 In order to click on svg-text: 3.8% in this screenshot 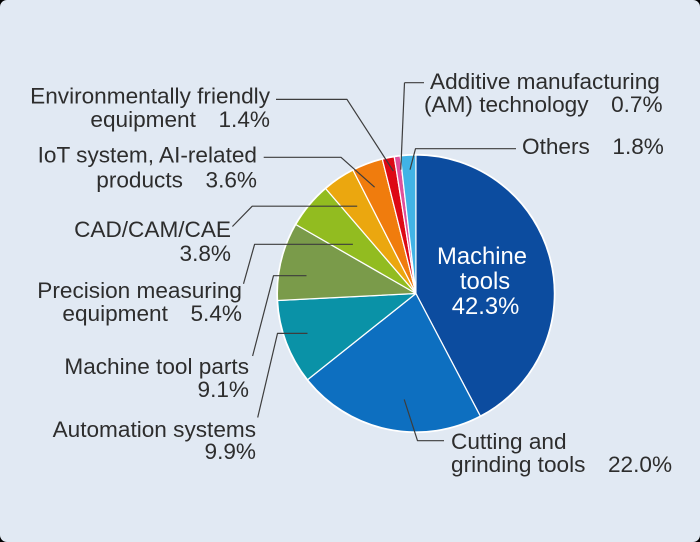, I will do `click(206, 253)`.